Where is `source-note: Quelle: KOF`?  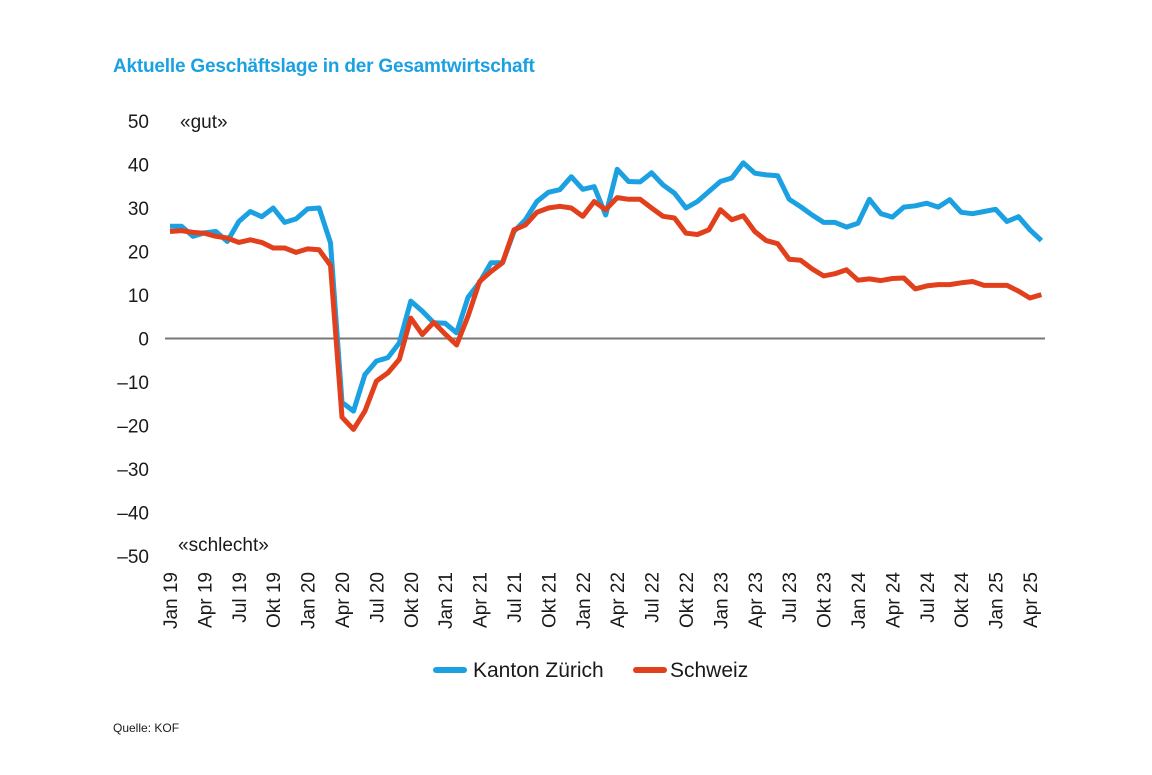
source-note: Quelle: KOF is located at coordinates (146, 728).